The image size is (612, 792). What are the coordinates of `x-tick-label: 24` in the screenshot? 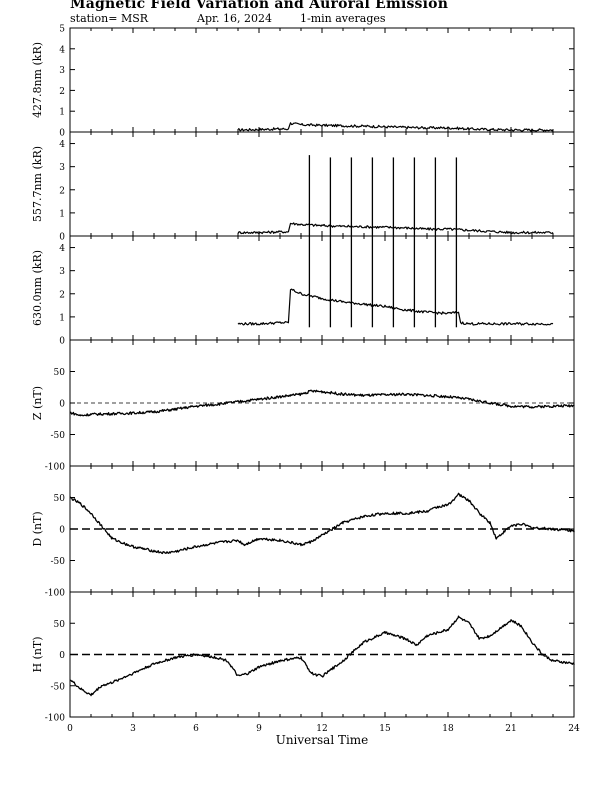 It's located at (574, 729).